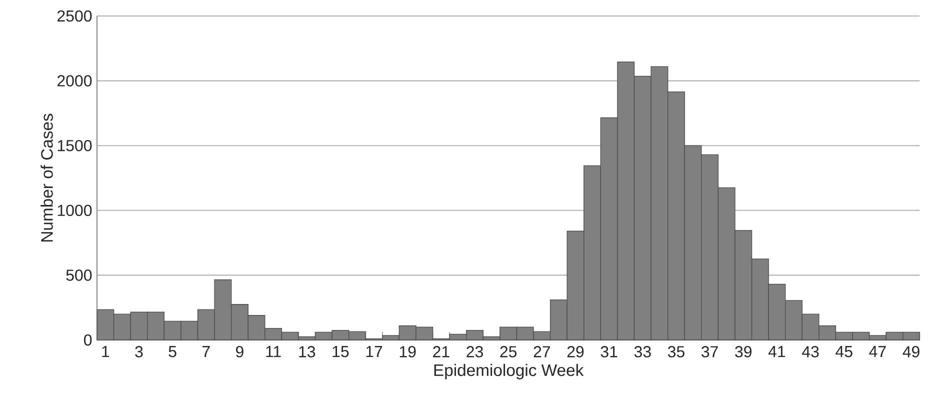 The width and height of the screenshot is (935, 407). I want to click on x-tick-label: 3, so click(139, 352).